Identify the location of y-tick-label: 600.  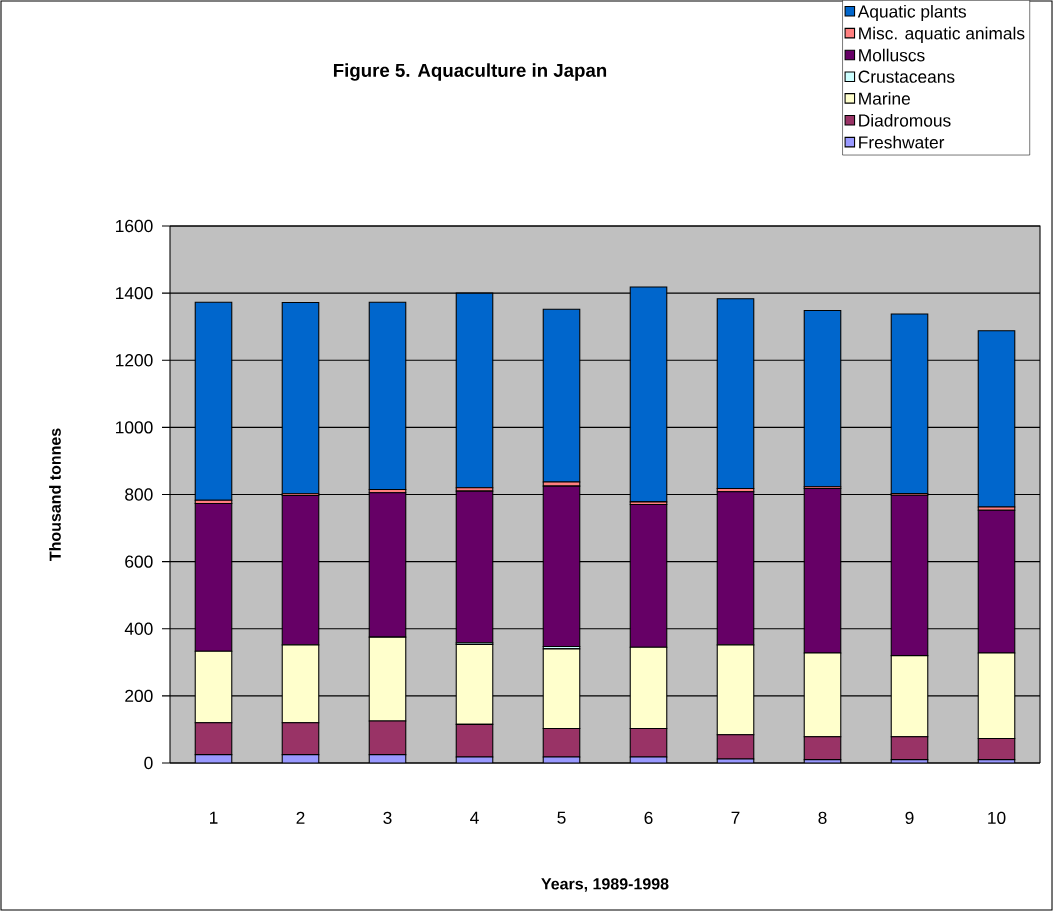
(139, 561).